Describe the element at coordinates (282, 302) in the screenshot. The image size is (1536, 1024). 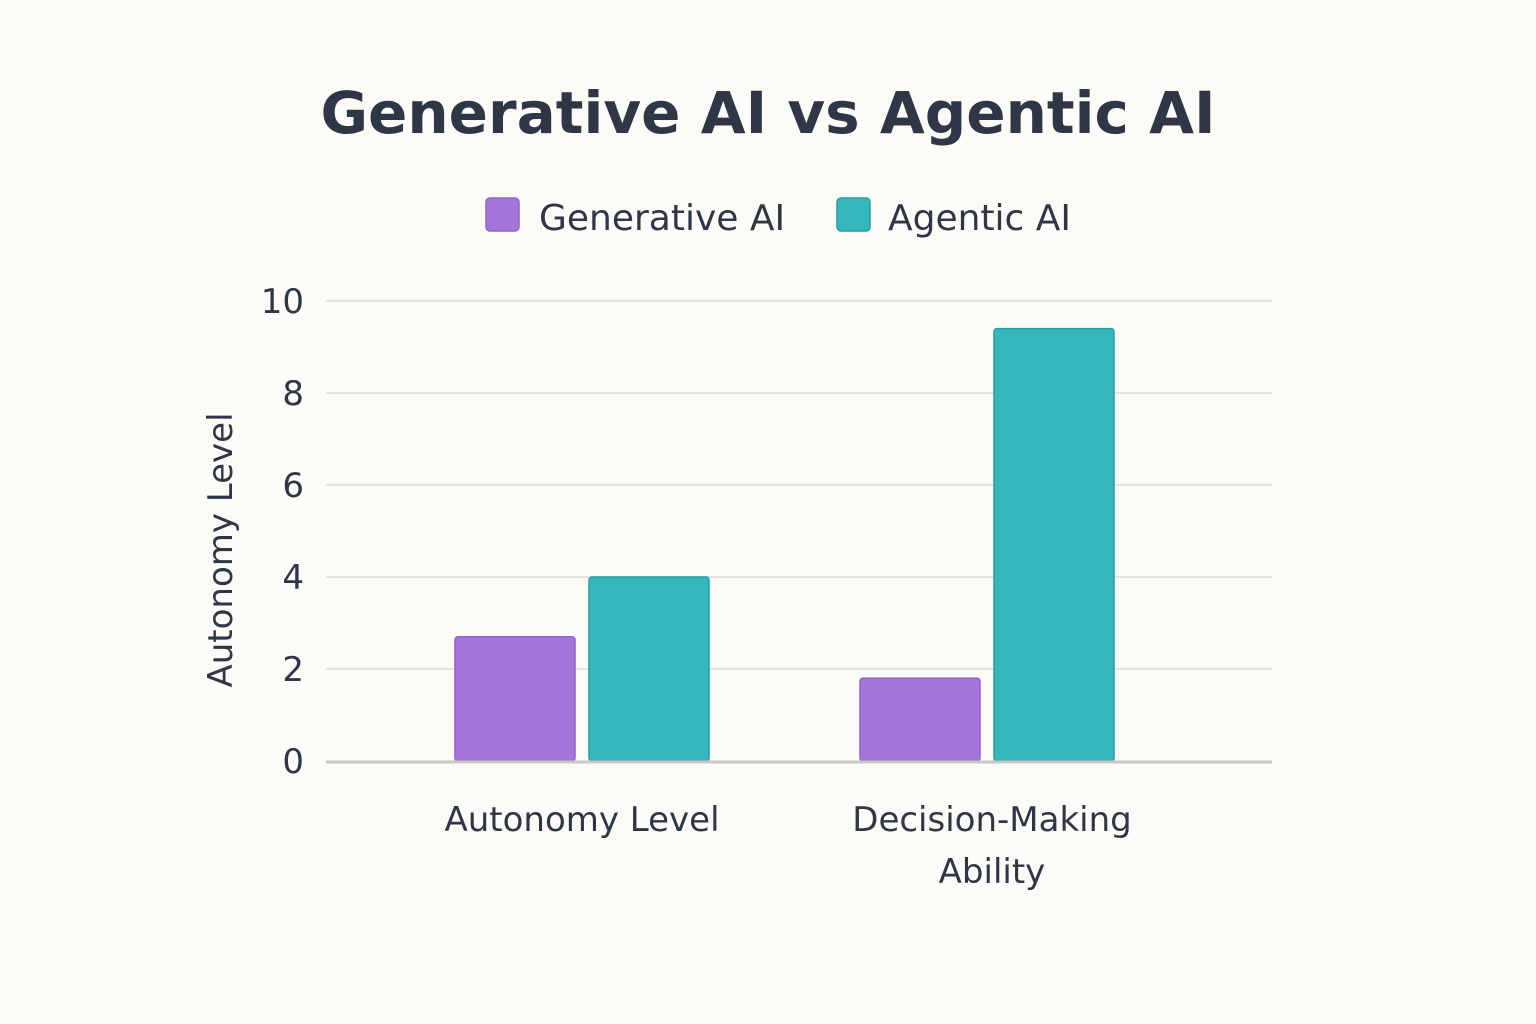
I see `y-tick-label: 10` at that location.